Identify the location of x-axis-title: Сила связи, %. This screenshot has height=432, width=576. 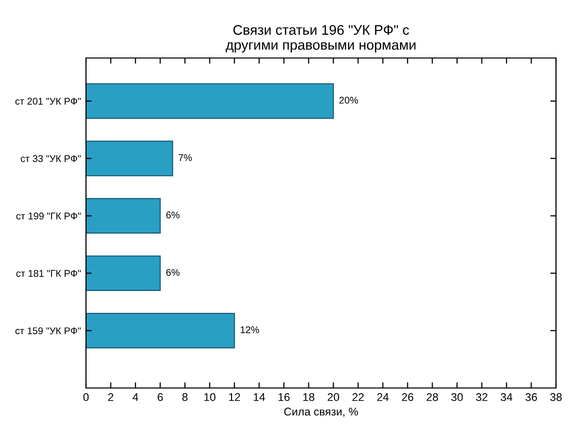
(321, 412).